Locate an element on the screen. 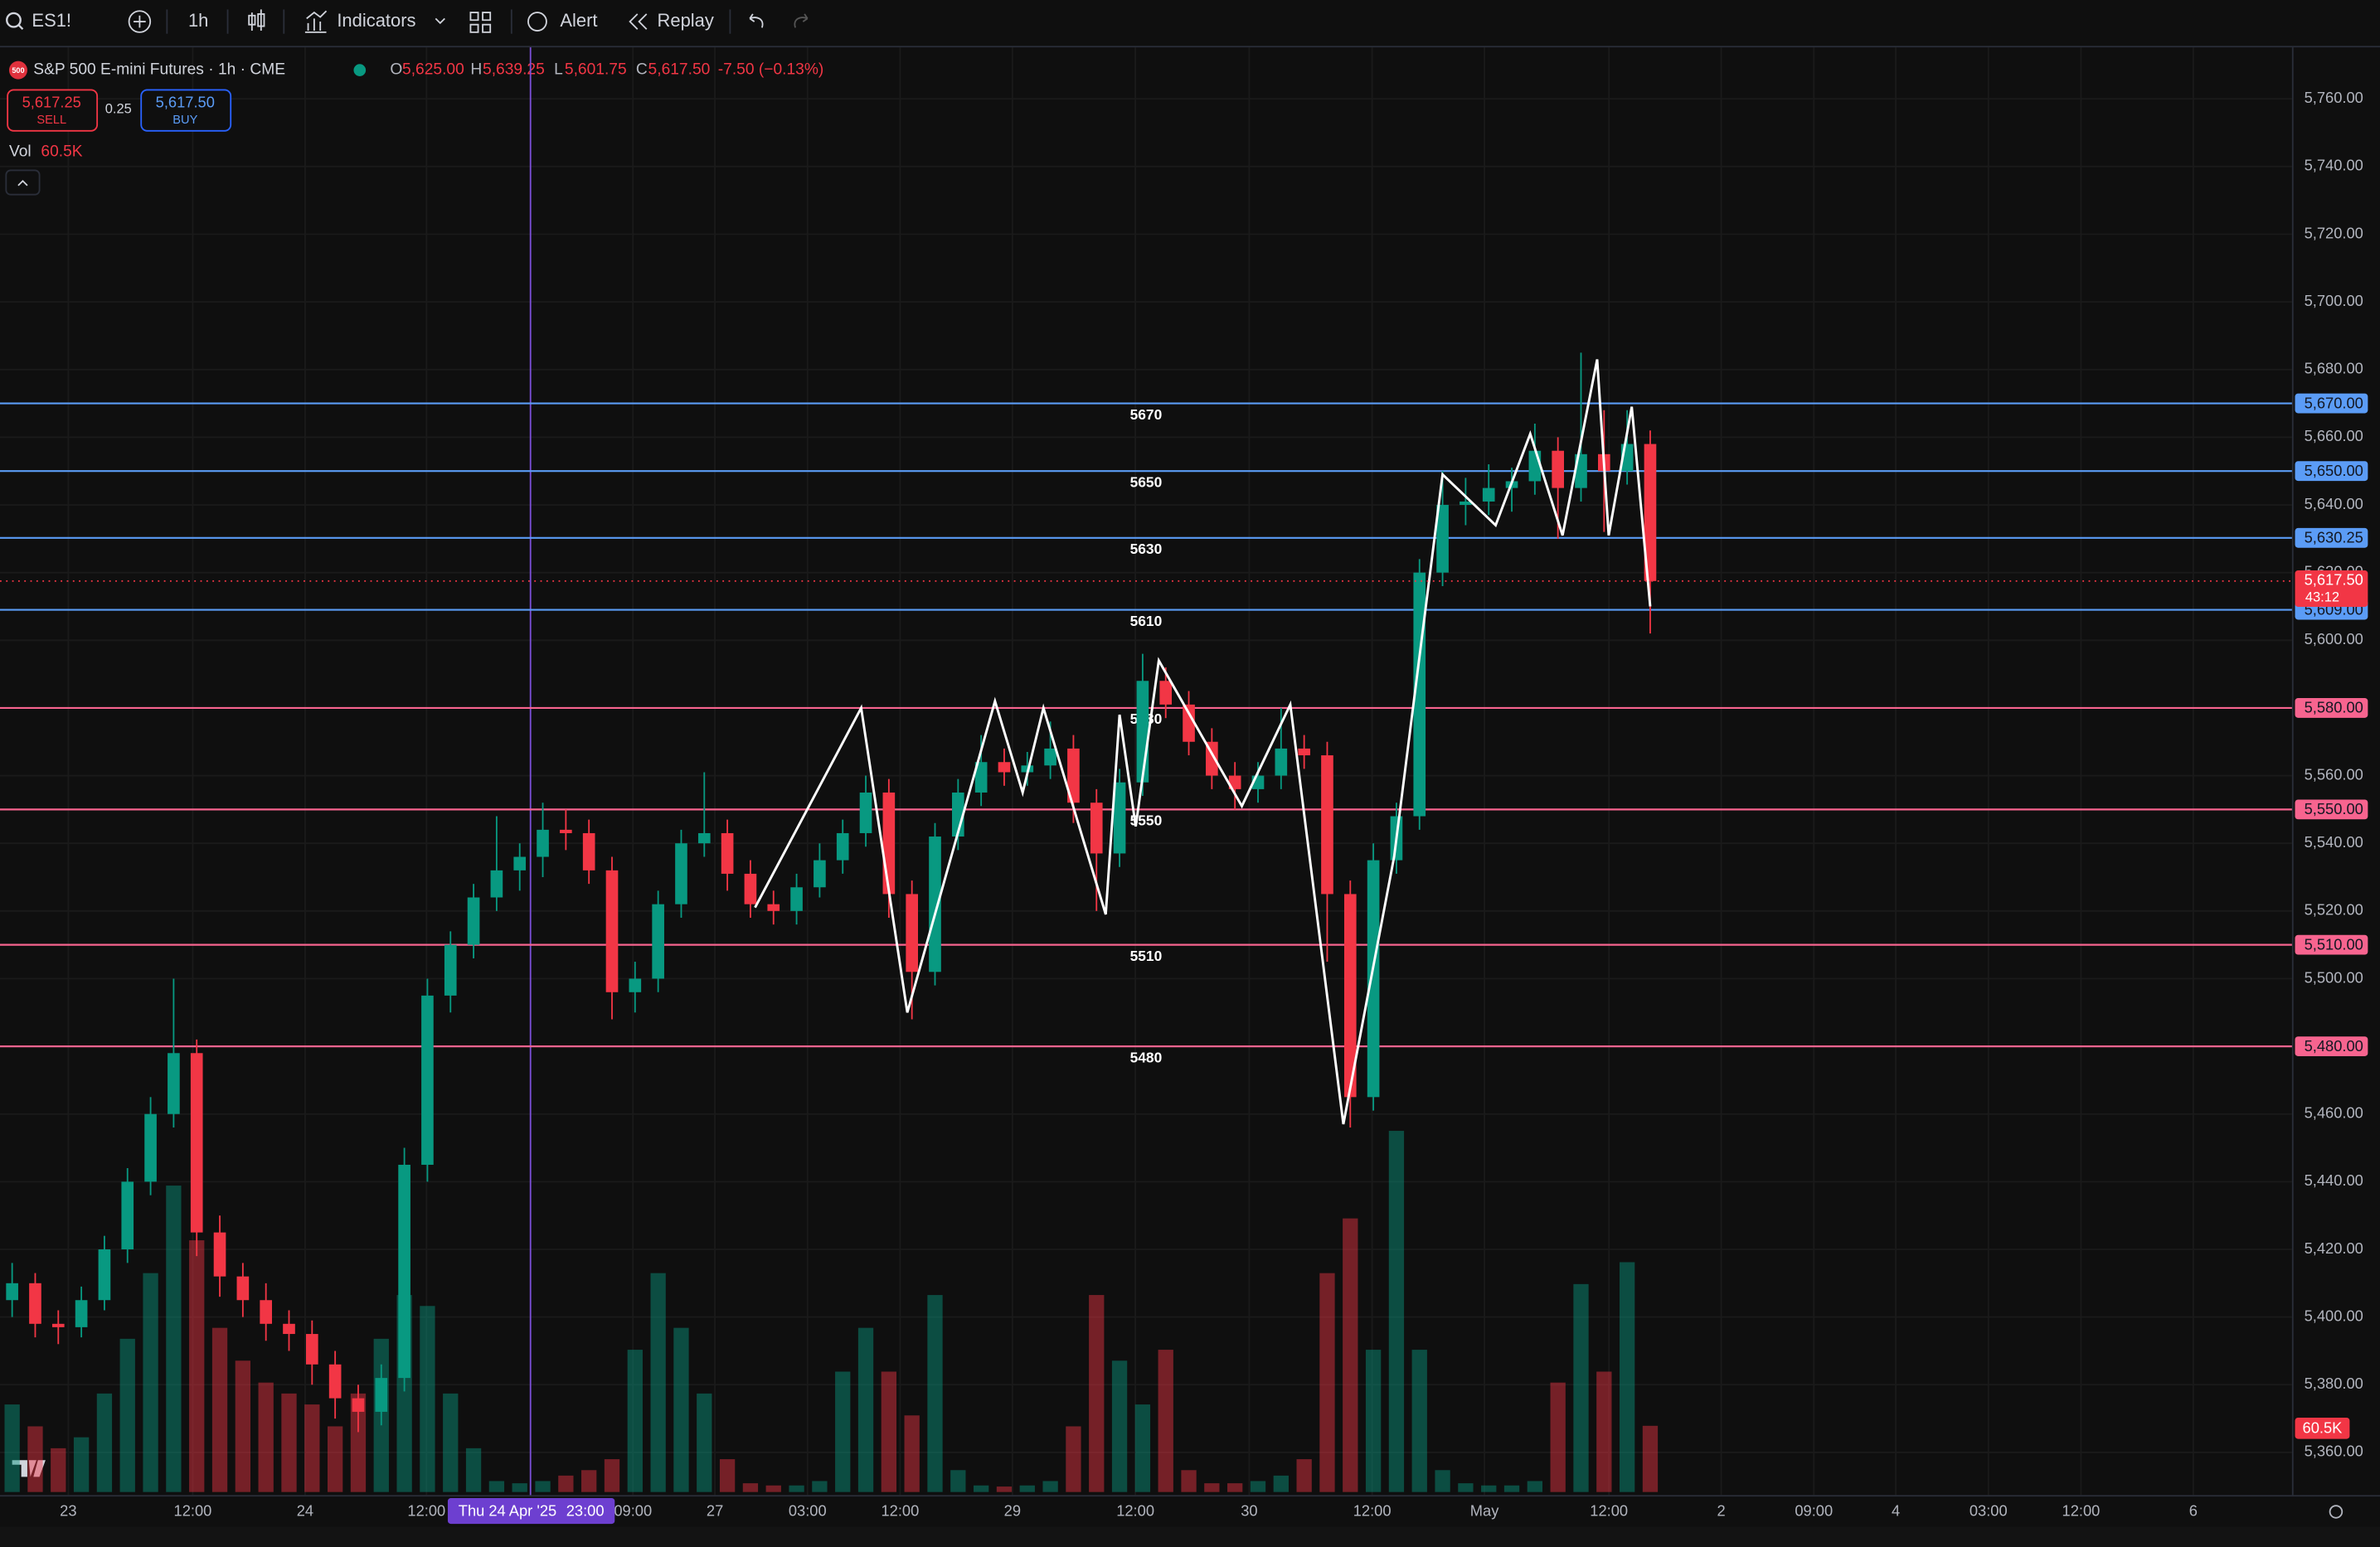  buy-label: BUY is located at coordinates (184, 120).